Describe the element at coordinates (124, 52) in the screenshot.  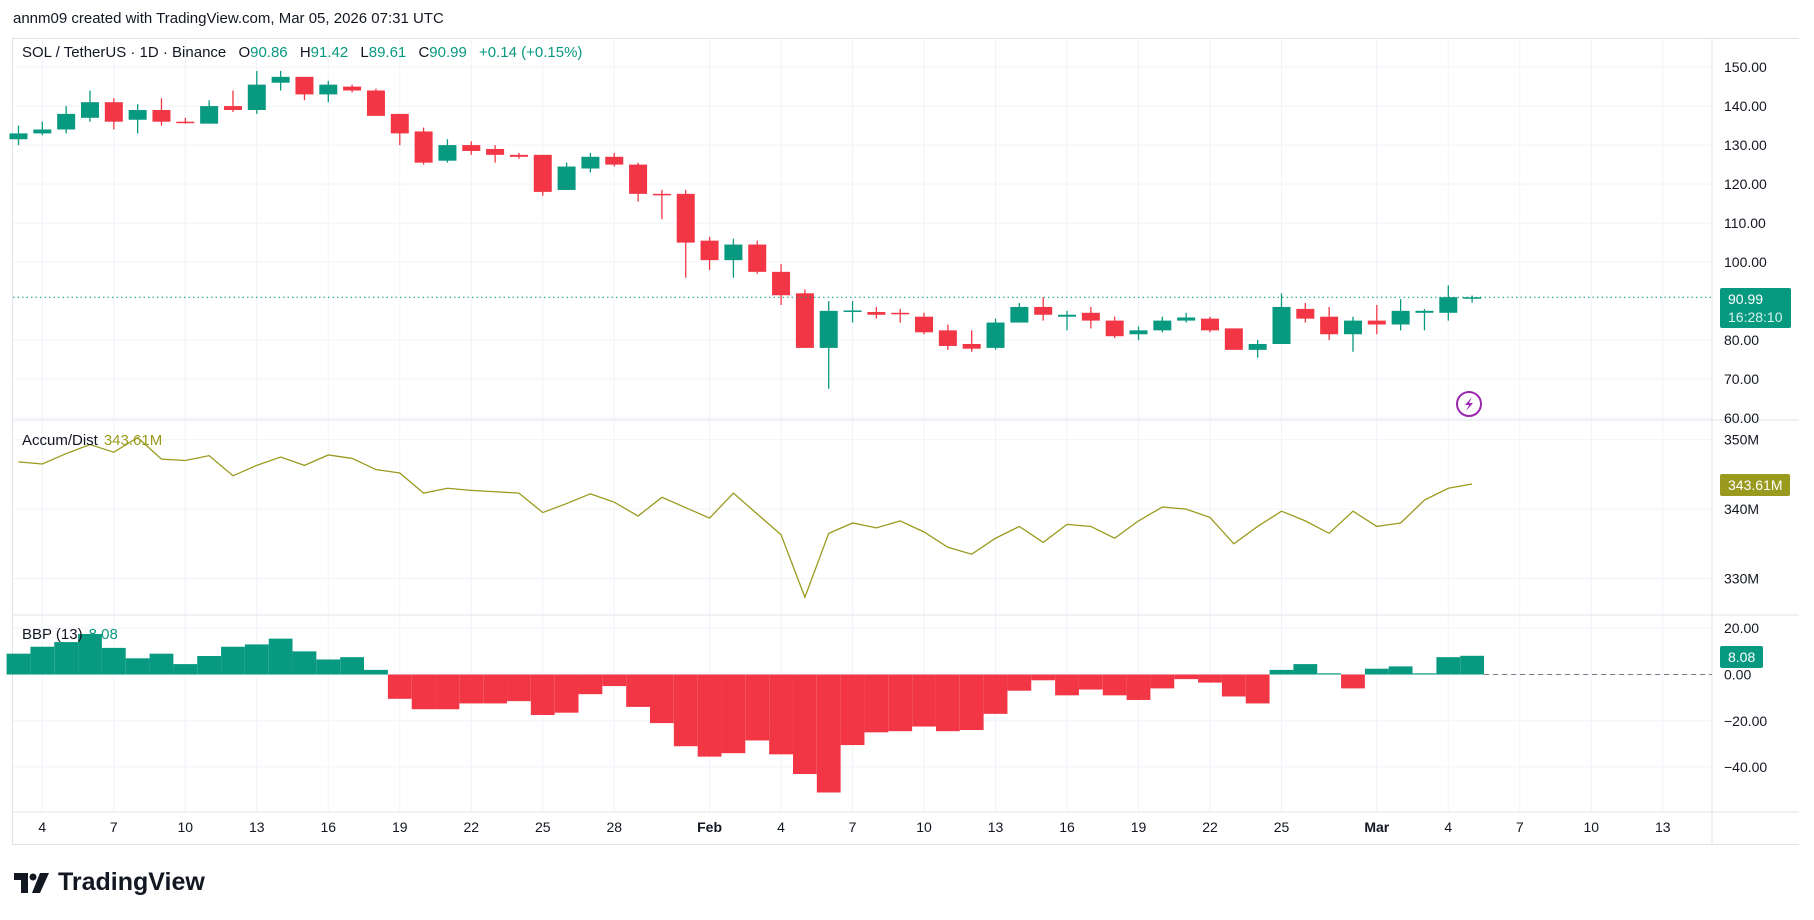
I see `symbol-title: SOL / TetherUS · 1D · Binance` at that location.